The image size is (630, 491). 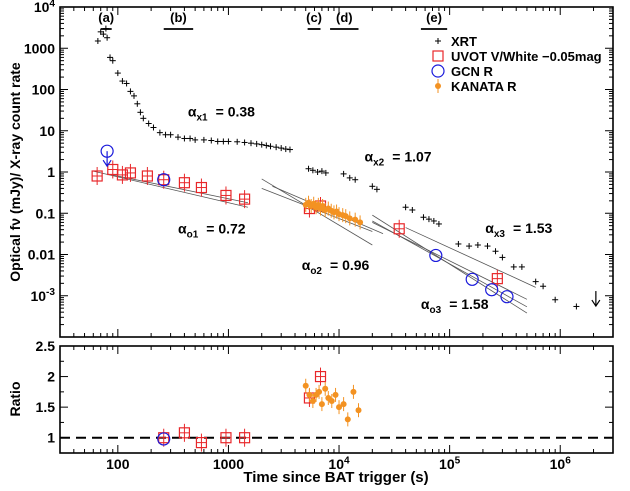 What do you see at coordinates (45, 7) in the screenshot?
I see `y-tick-label: 104` at bounding box center [45, 7].